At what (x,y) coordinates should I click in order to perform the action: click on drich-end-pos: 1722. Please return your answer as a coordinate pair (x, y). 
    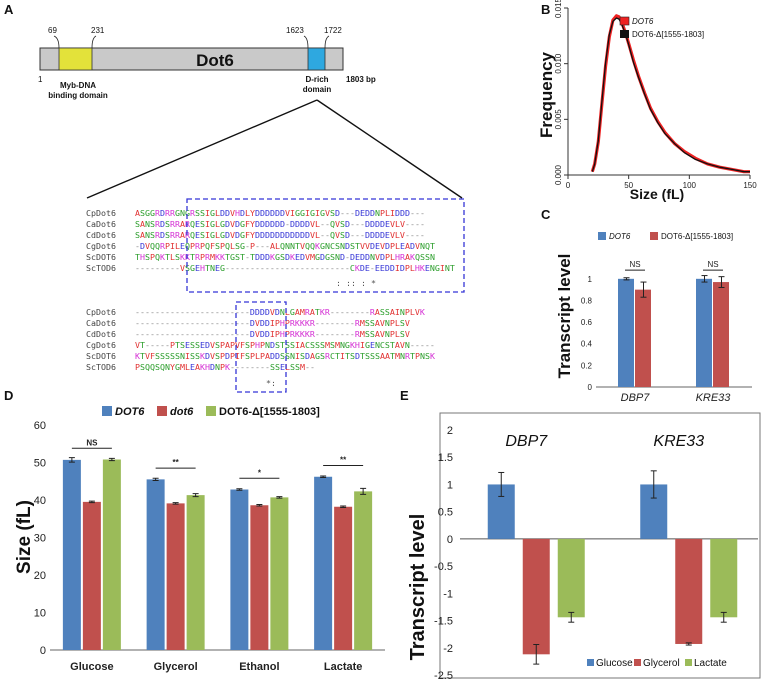
    Looking at the image, I should click on (333, 30).